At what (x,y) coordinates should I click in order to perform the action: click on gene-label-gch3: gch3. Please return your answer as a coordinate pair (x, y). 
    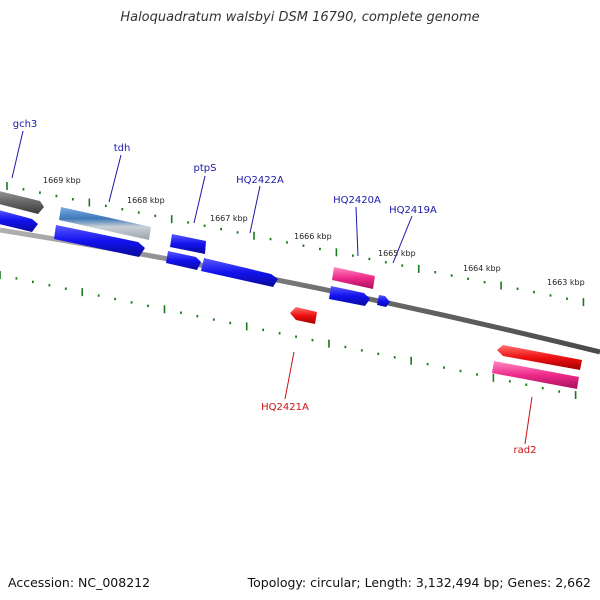
    Looking at the image, I should click on (25, 124).